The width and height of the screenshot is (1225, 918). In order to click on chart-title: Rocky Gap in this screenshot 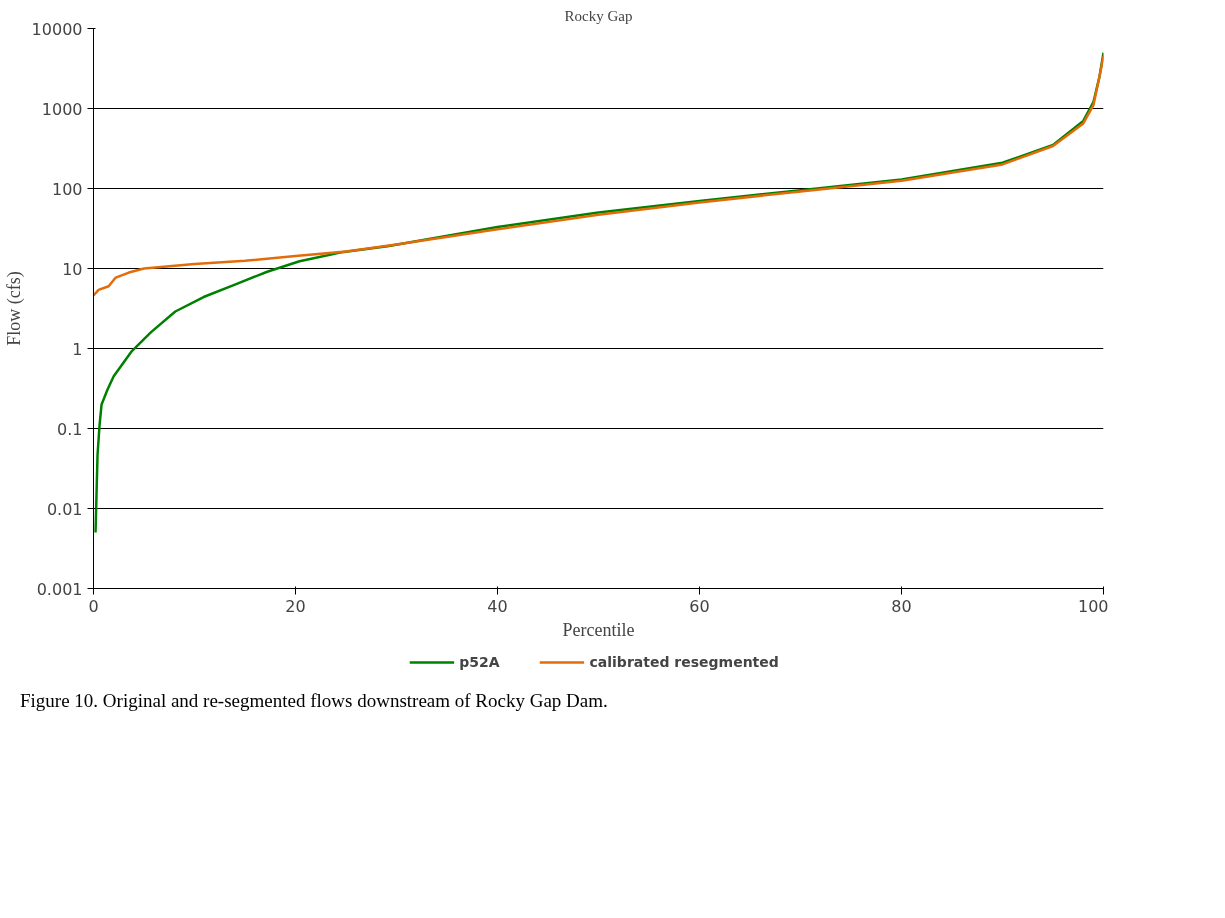, I will do `click(598, 15)`.